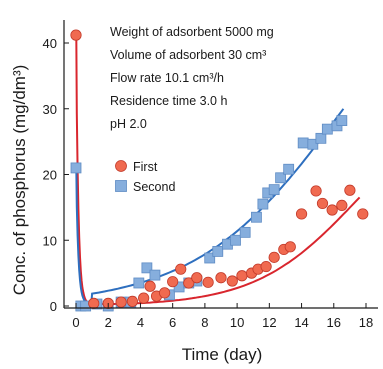  Describe the element at coordinates (53, 306) in the screenshot. I see `y-tick-label: 0` at that location.